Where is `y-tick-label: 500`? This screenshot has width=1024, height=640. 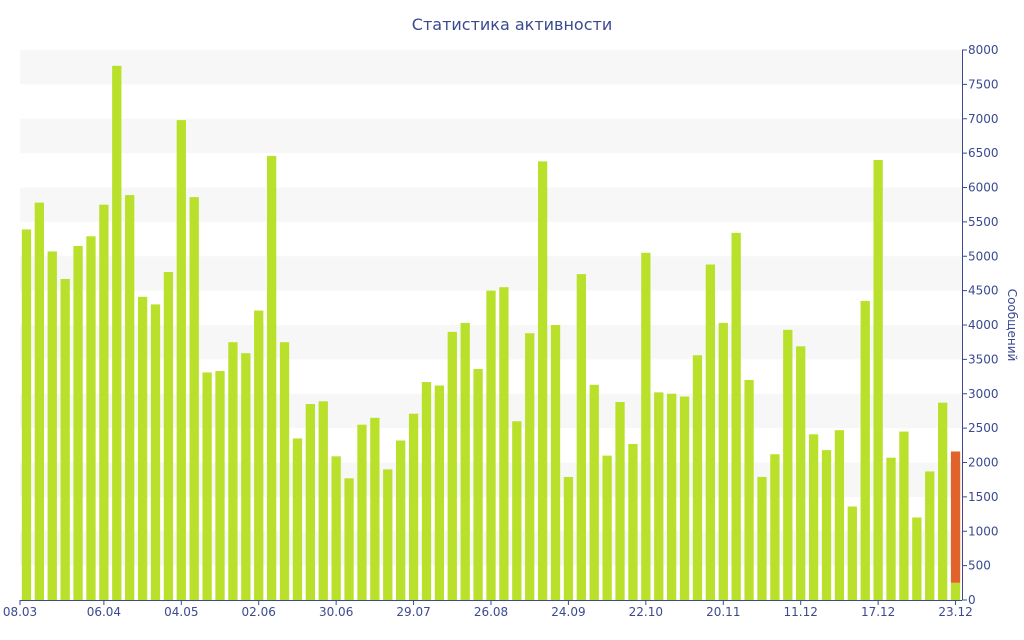
y-tick-label: 500 is located at coordinates (979, 566).